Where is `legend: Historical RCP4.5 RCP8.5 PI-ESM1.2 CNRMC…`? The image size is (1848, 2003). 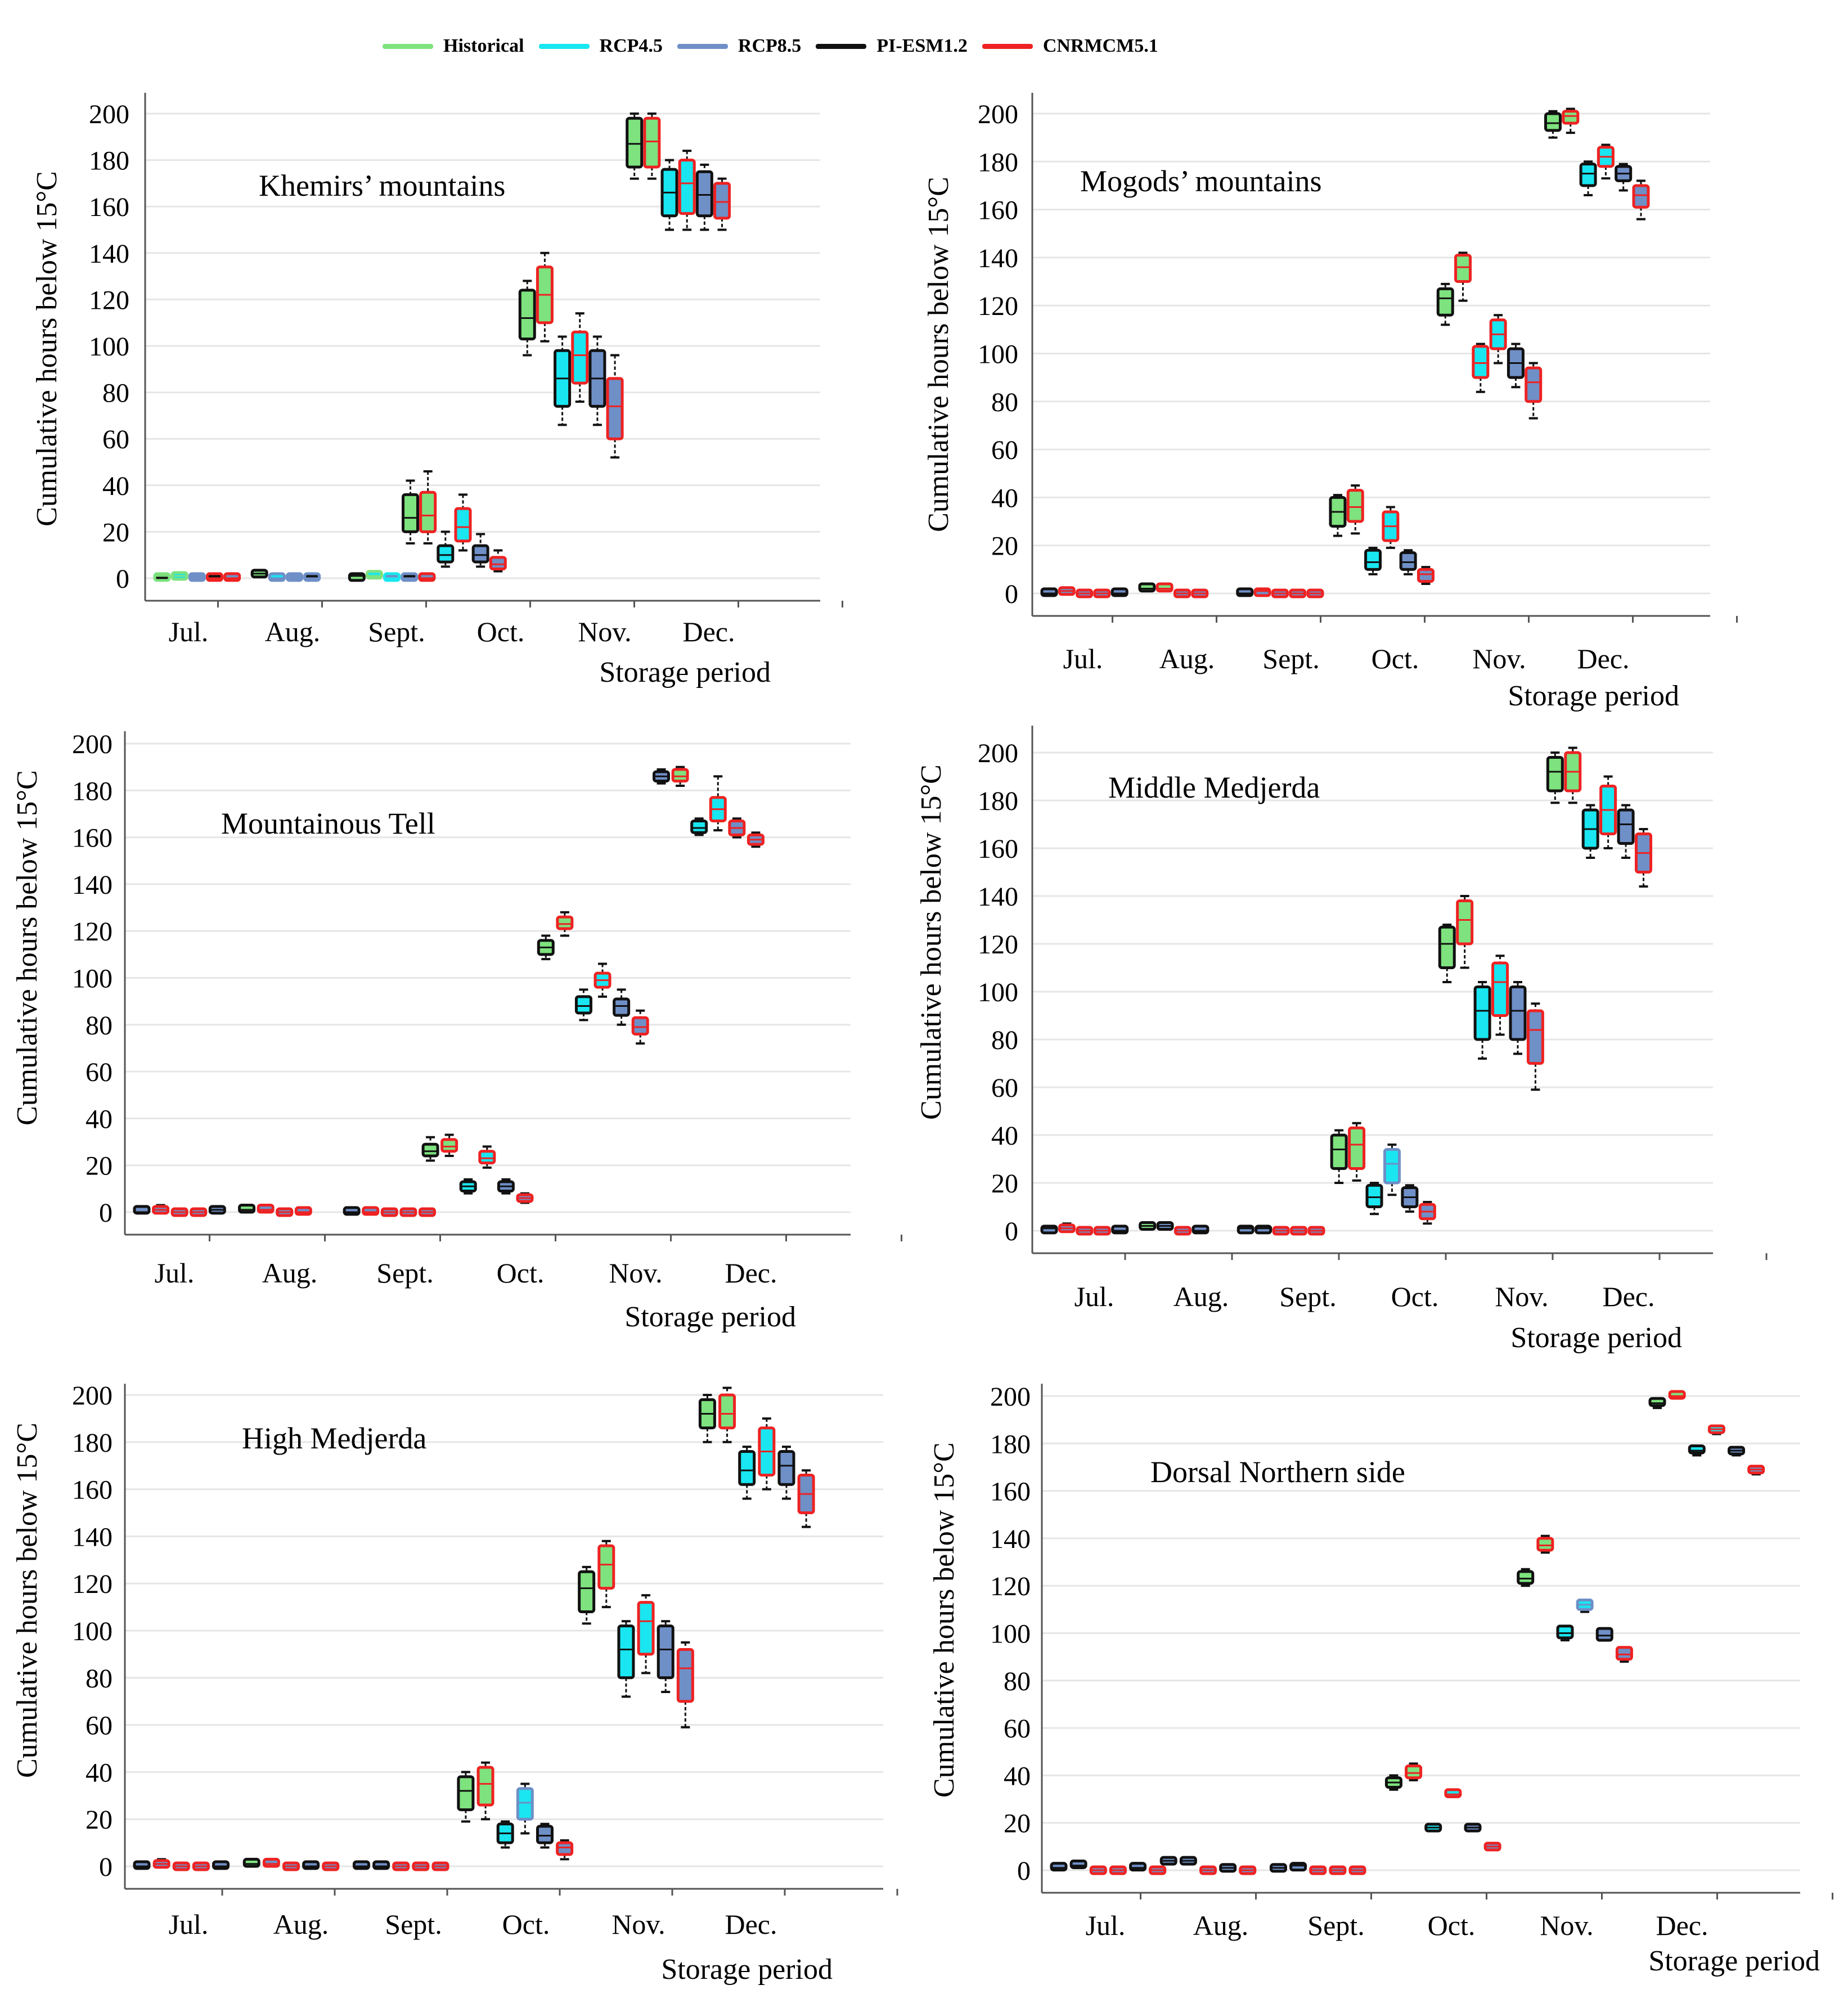
legend: Historical RCP4.5 RCP8.5 PI-ESM1.2 CNRMC… is located at coordinates (778, 46).